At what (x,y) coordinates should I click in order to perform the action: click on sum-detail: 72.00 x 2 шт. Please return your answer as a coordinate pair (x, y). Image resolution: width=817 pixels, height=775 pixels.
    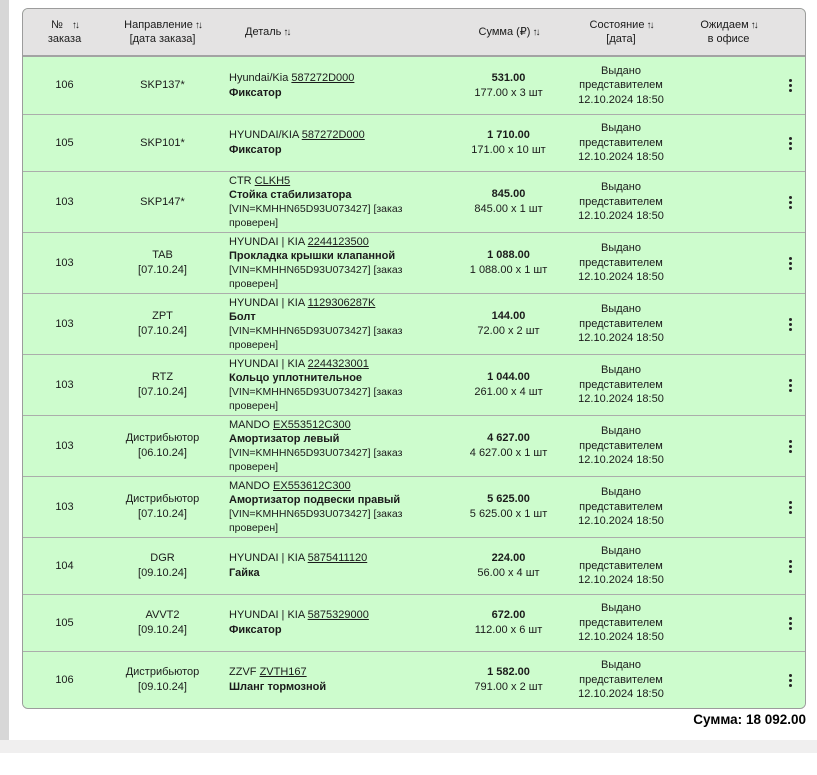
    Looking at the image, I should click on (508, 331).